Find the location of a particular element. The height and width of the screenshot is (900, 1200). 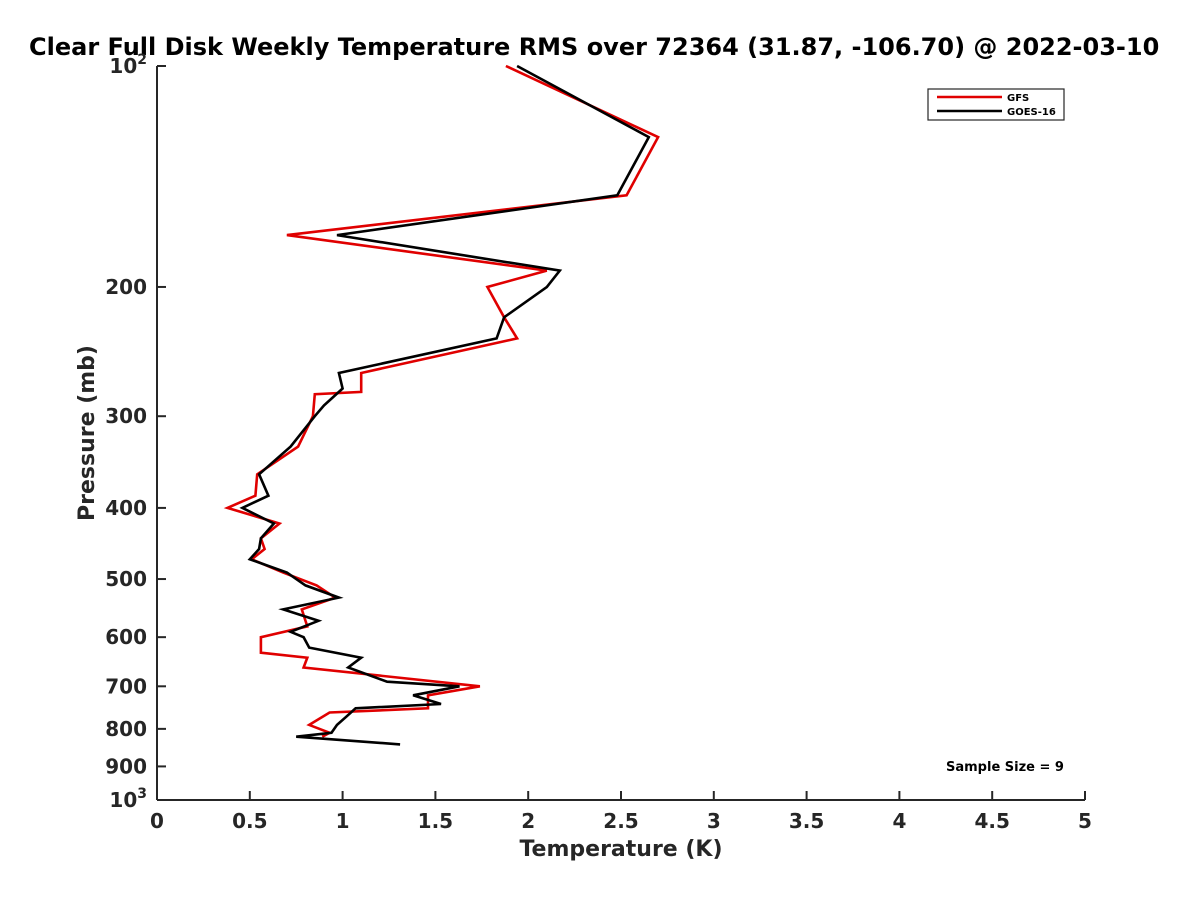

x-tick-label: 4 is located at coordinates (899, 821).